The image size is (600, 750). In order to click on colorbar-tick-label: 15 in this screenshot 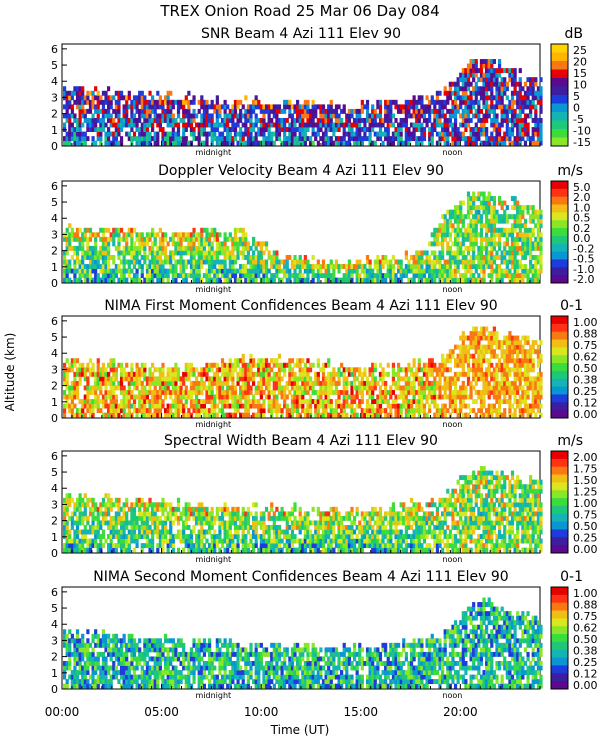, I will do `click(580, 73)`.